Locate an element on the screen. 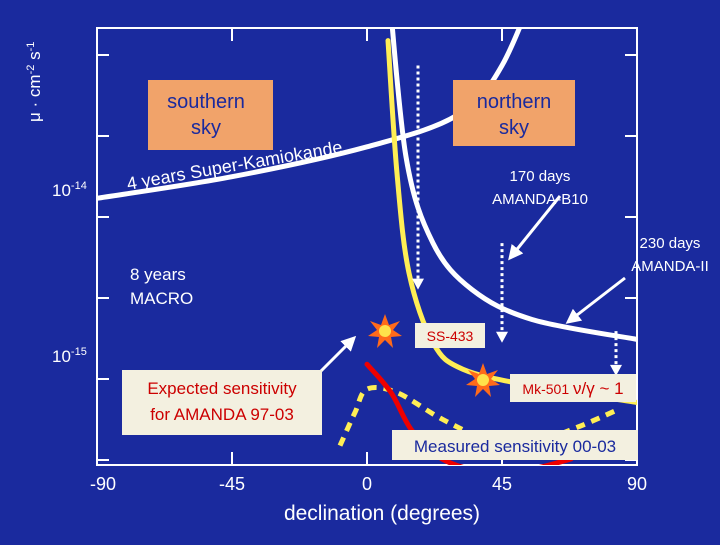 The image size is (720, 545). measured-label: Measured sensitivity 00-03 is located at coordinates (515, 446).